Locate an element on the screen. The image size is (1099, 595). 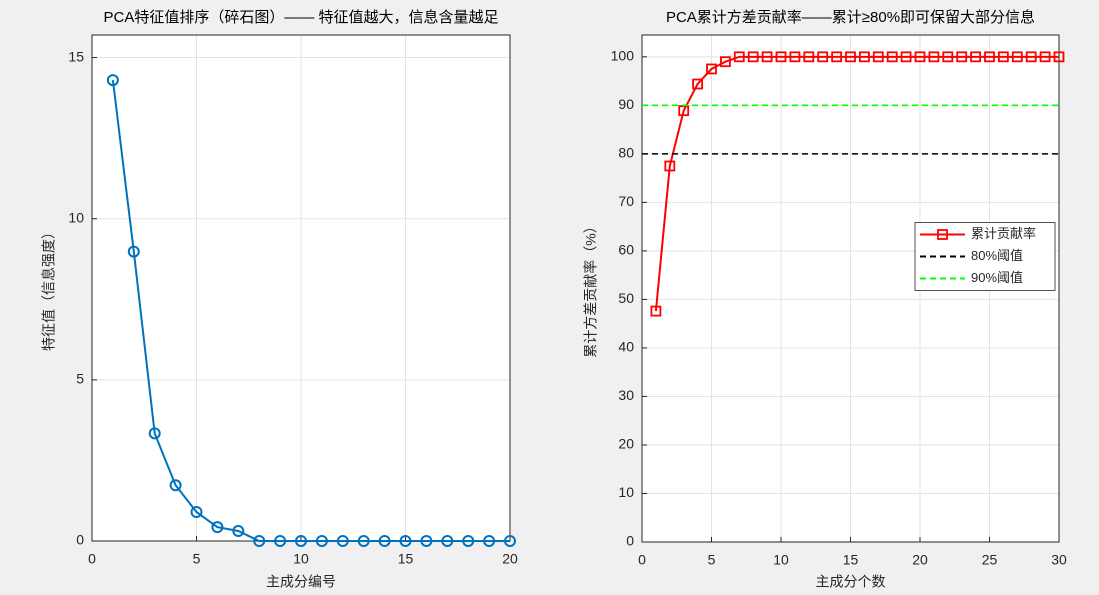
y-tick-label: 5 is located at coordinates (80, 379).